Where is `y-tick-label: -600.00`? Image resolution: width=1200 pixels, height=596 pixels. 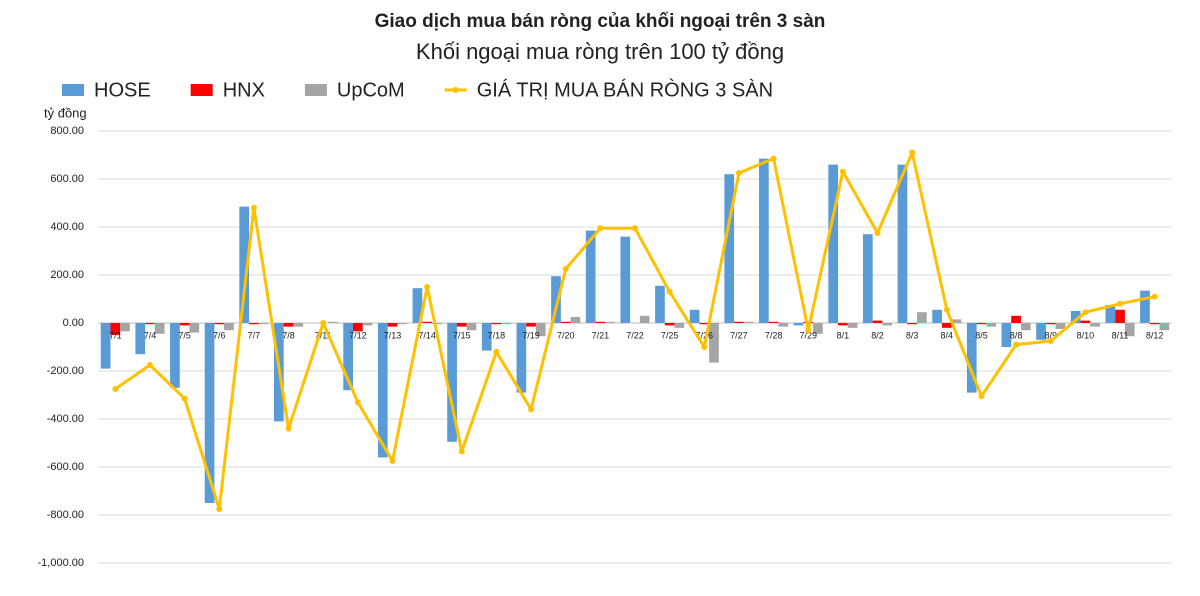 y-tick-label: -600.00 is located at coordinates (65, 467).